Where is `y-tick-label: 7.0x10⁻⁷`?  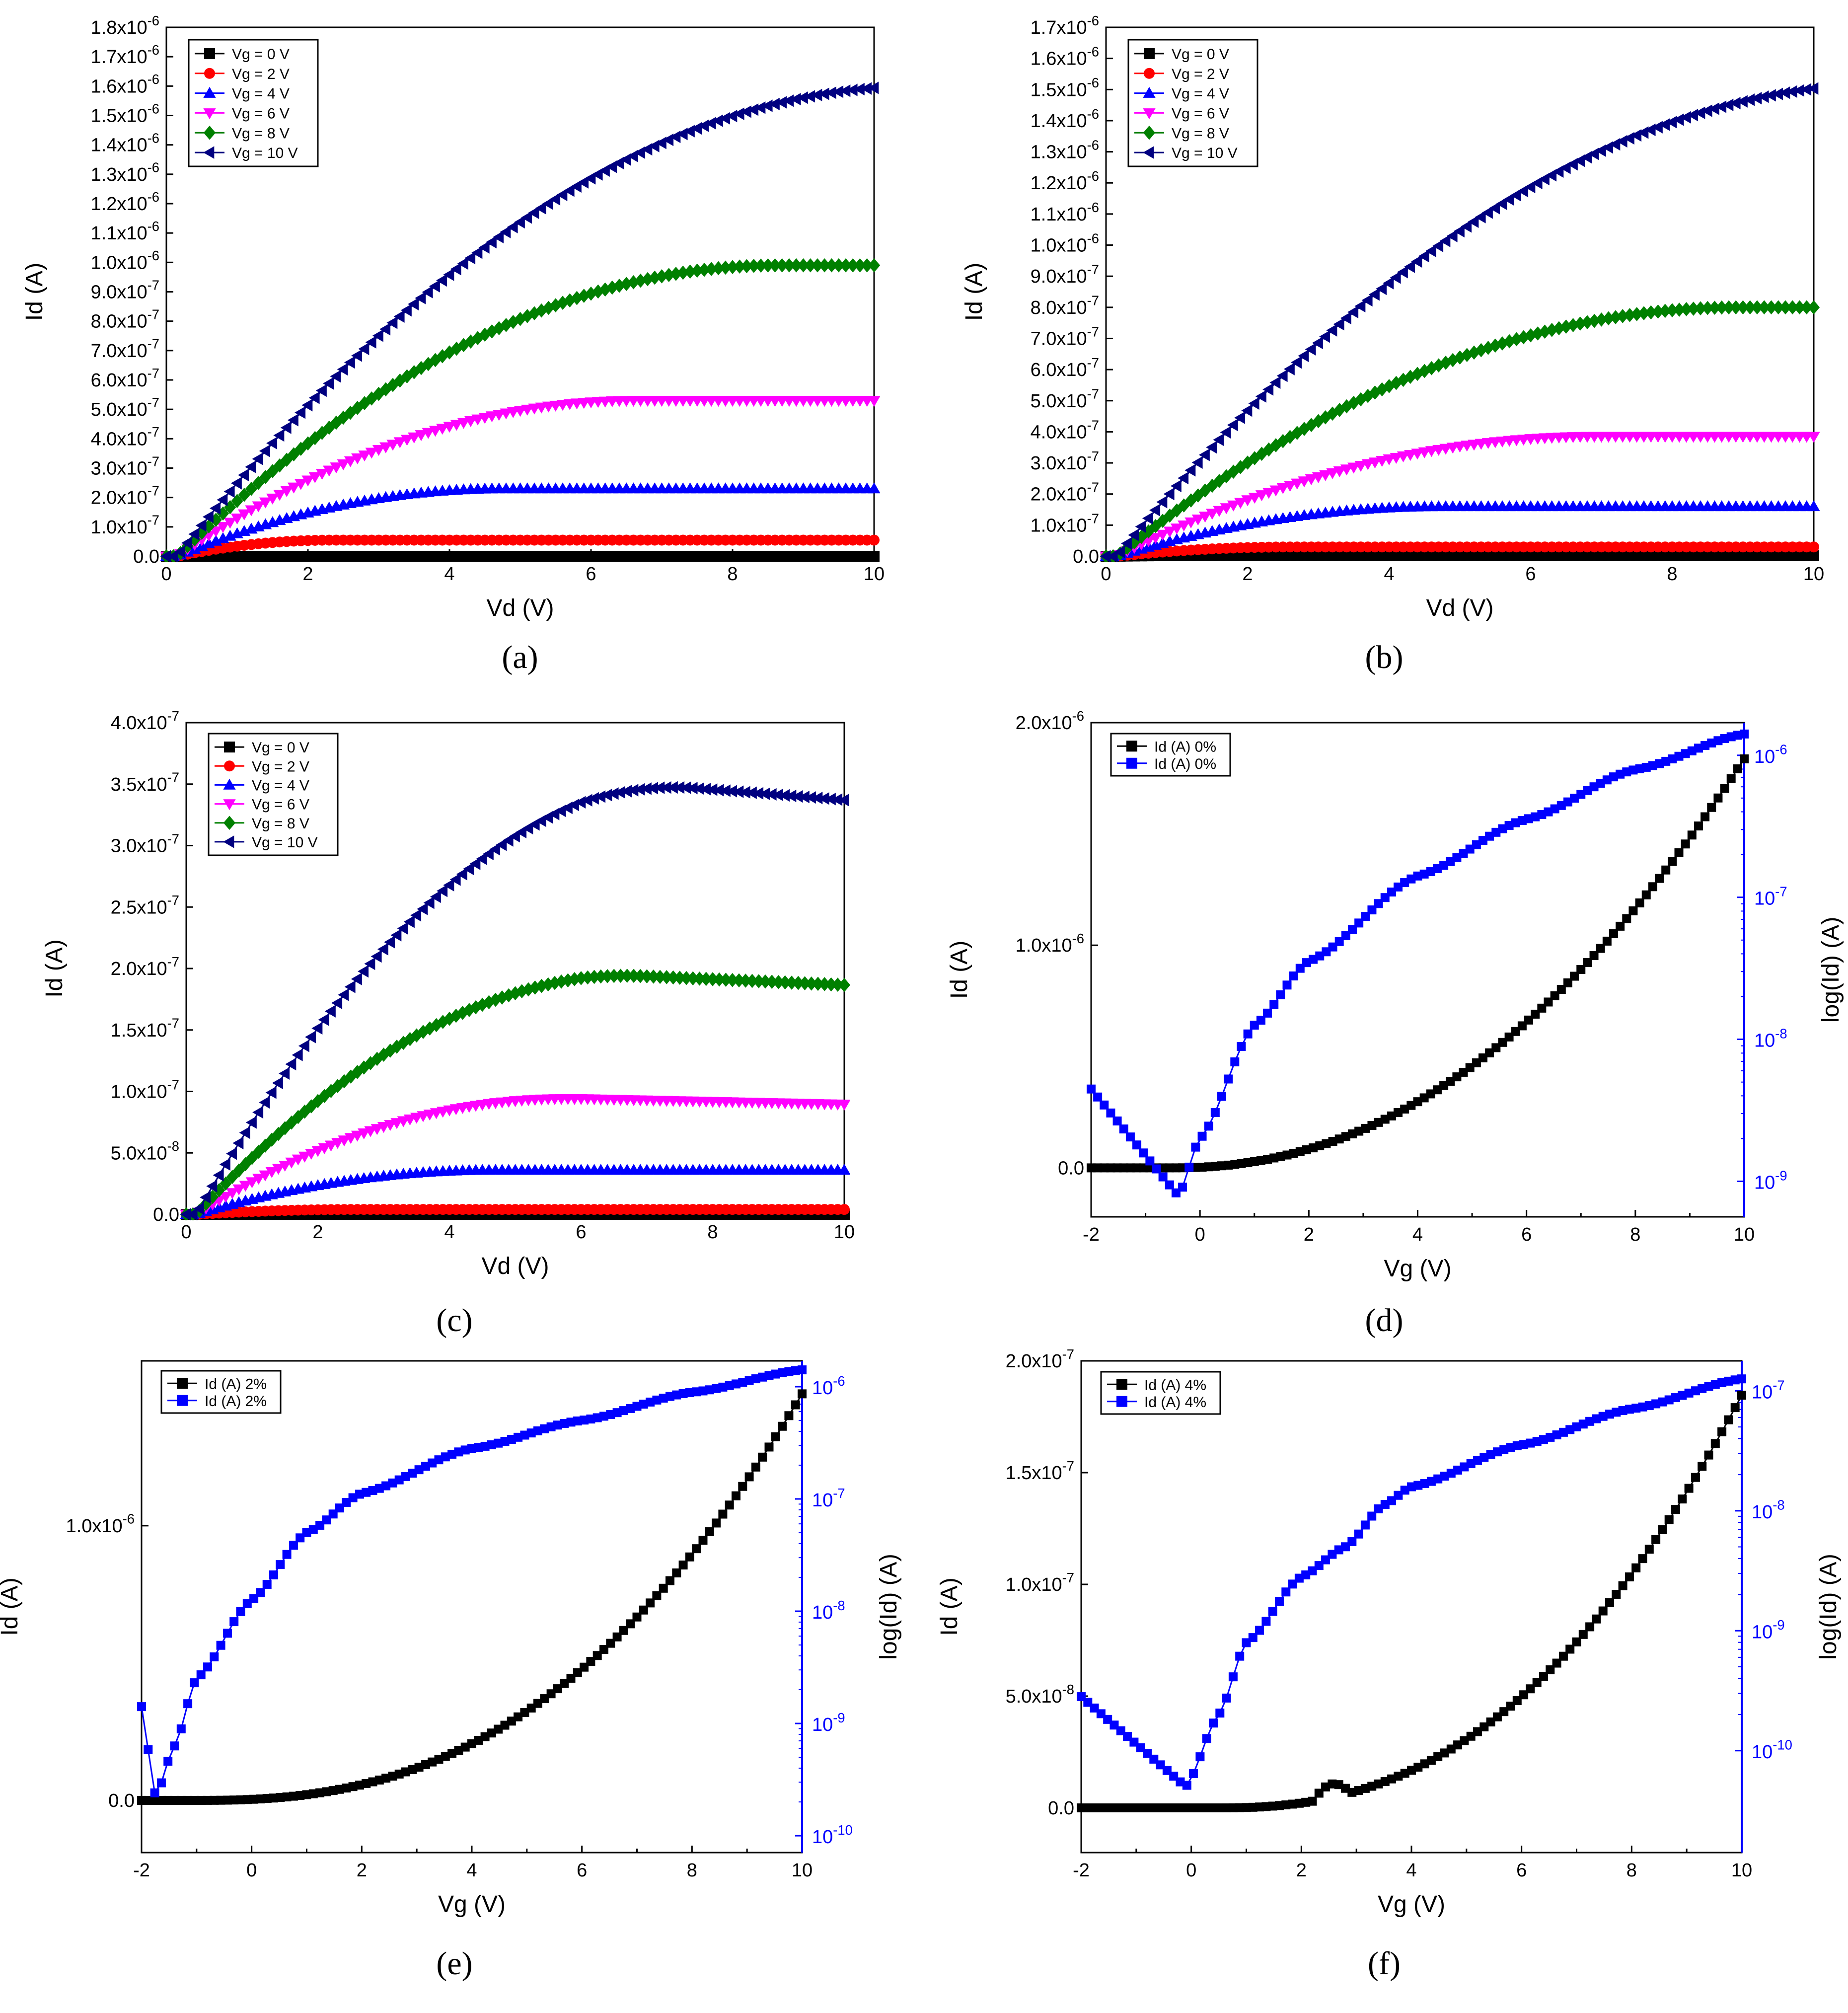 y-tick-label: 7.0x10⁻⁷ is located at coordinates (125, 349).